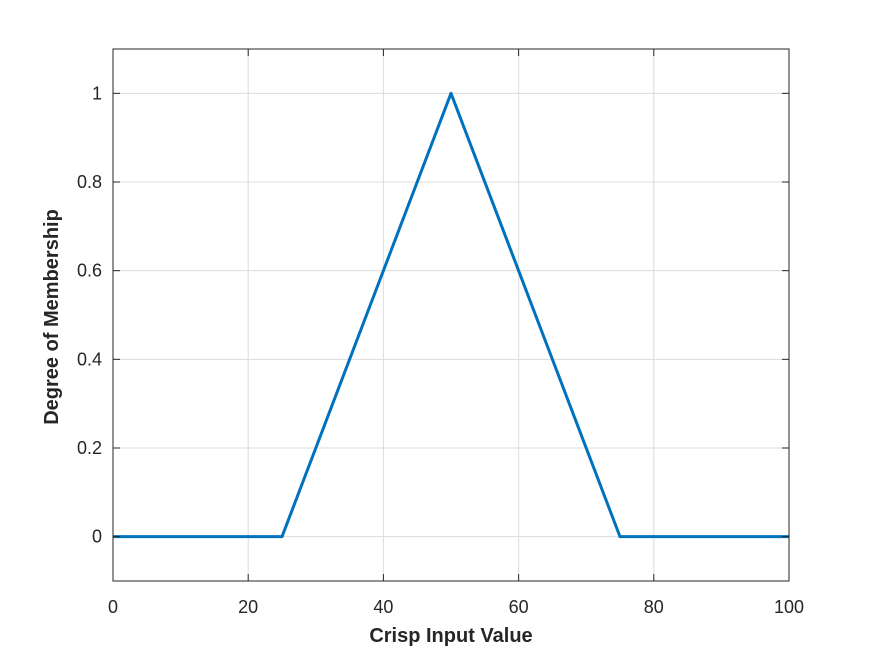 Image resolution: width=872 pixels, height=654 pixels. Describe the element at coordinates (654, 607) in the screenshot. I see `x-tick-label: 80` at that location.